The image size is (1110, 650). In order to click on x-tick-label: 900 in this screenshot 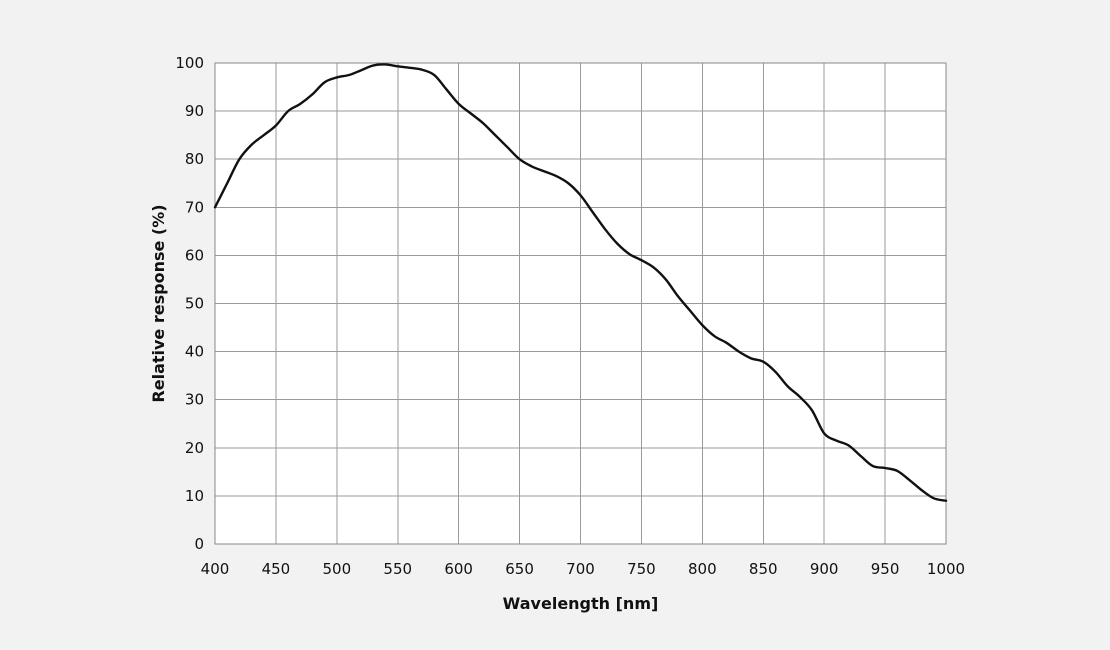, I will do `click(824, 569)`.